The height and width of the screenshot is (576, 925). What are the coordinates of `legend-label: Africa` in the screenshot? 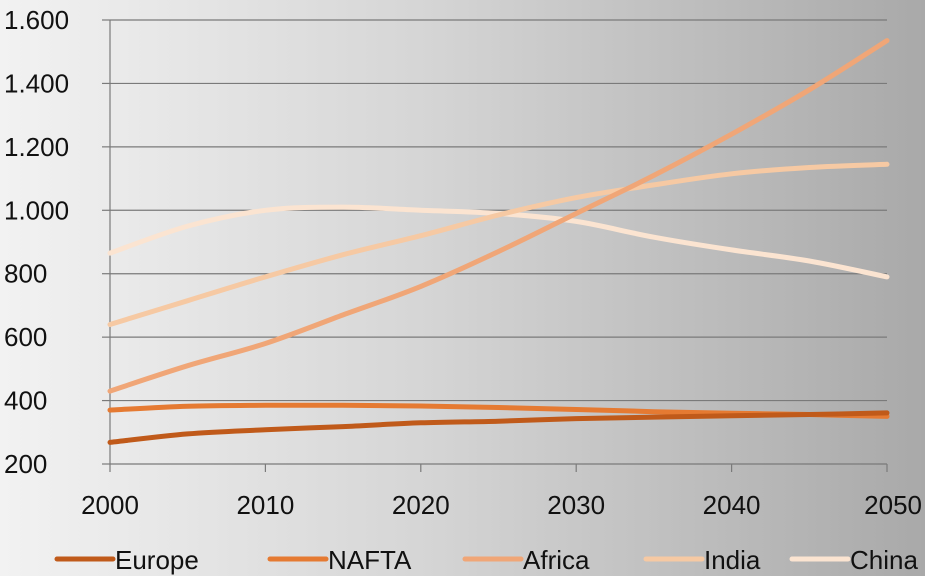 It's located at (556, 560).